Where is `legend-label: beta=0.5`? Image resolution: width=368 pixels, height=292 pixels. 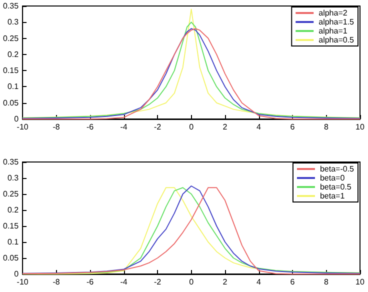
legend-label: beta=0.5 is located at coordinates (336, 187).